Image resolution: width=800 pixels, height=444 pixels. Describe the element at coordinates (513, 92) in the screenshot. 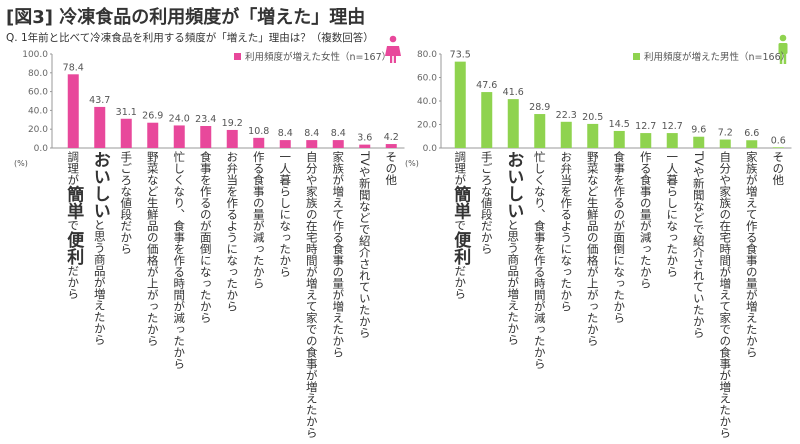

I see `data-label: 41.6` at that location.